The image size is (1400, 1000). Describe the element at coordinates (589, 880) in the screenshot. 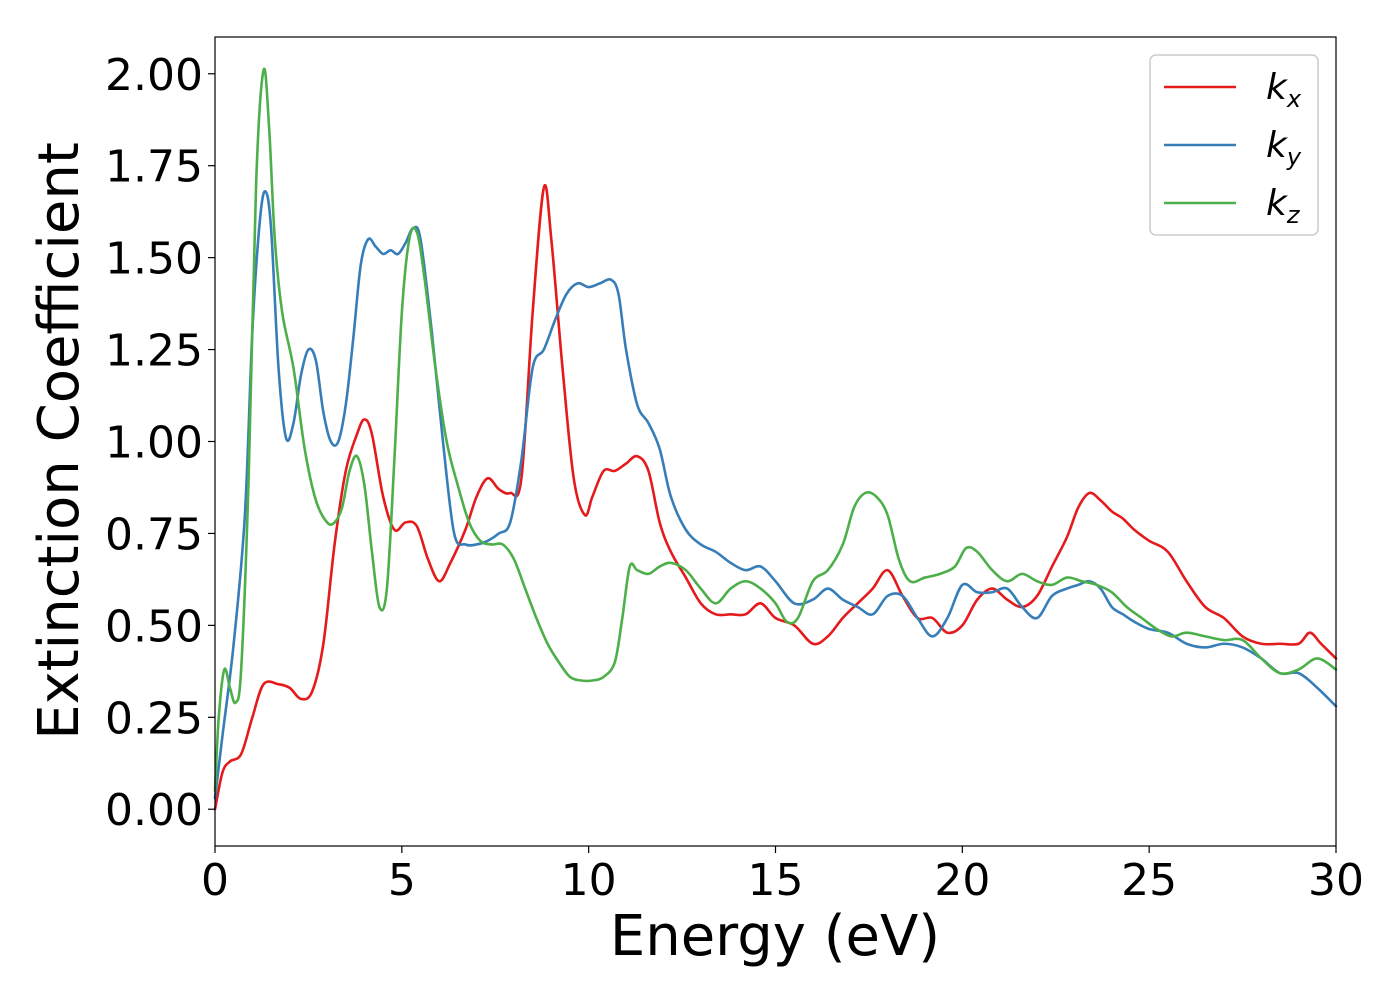

I see `x-tick-label: 10` at that location.